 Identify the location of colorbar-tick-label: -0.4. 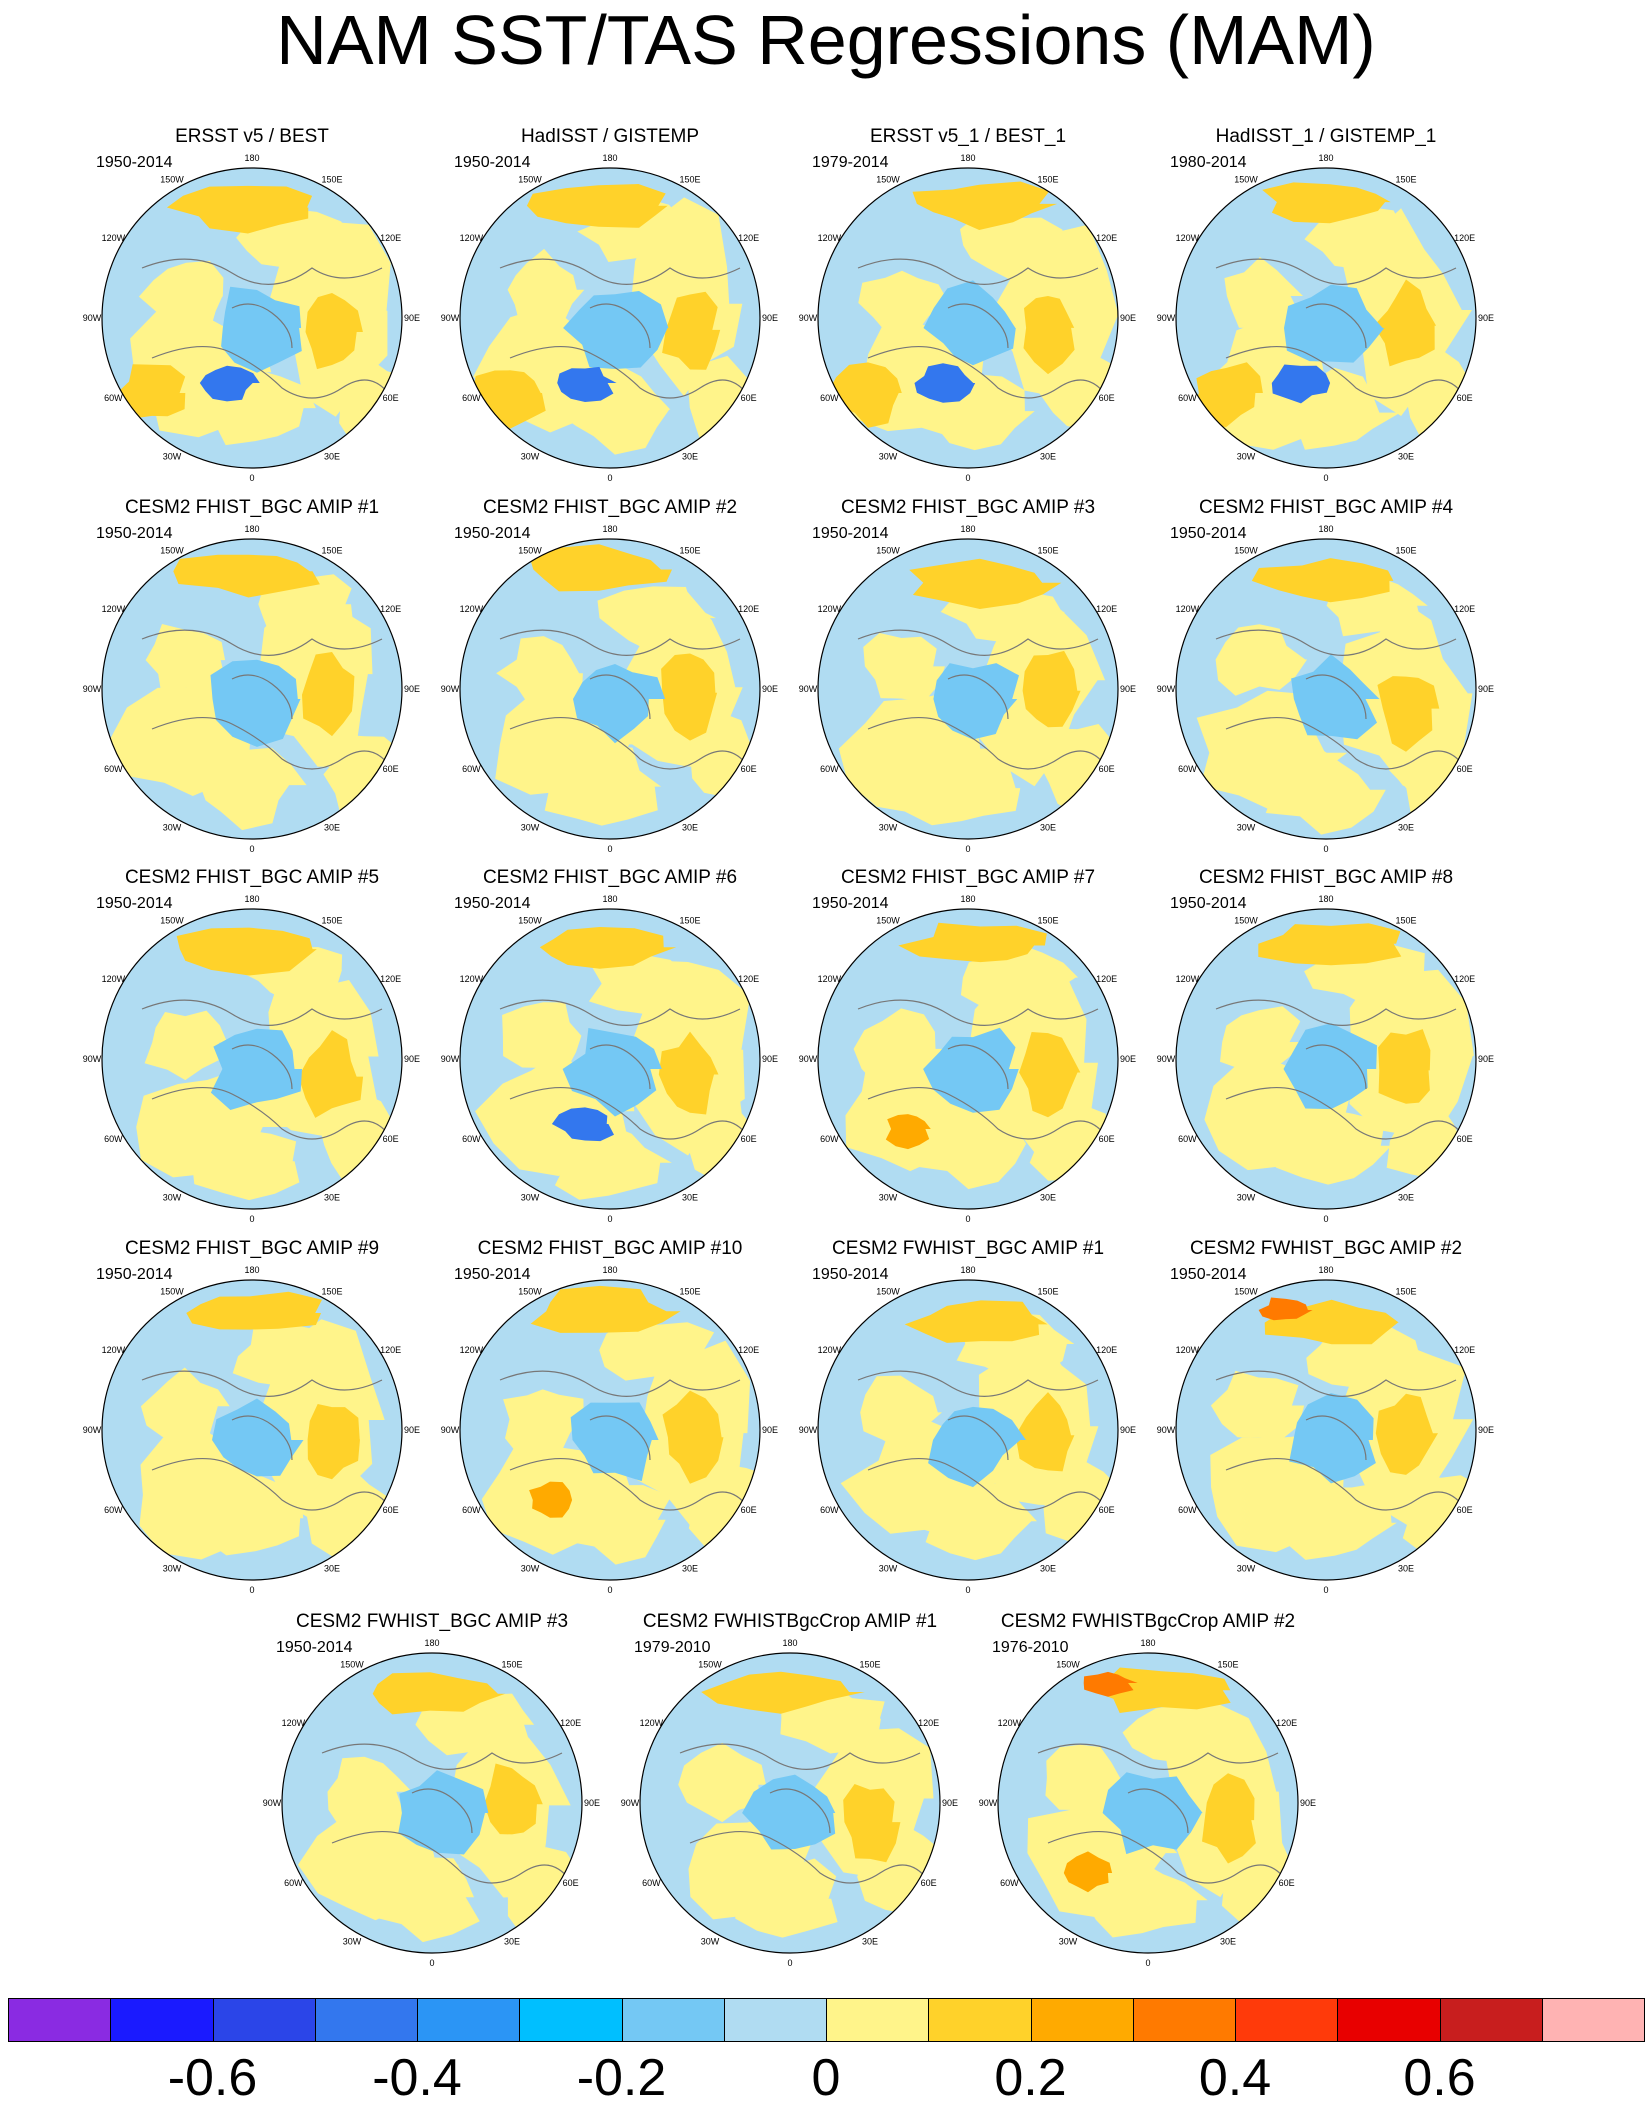
(417, 2078).